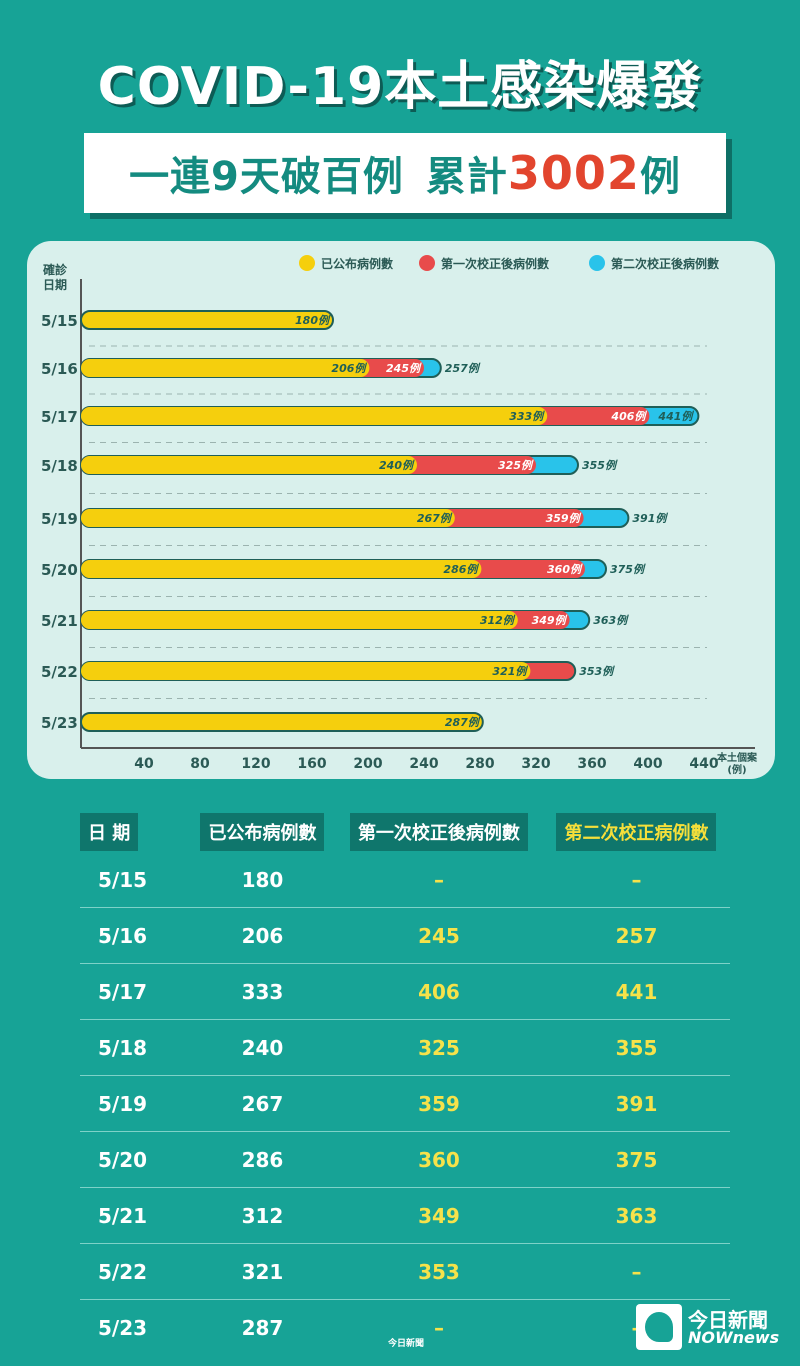  What do you see at coordinates (59, 723) in the screenshot?
I see `category-label: 5/23` at bounding box center [59, 723].